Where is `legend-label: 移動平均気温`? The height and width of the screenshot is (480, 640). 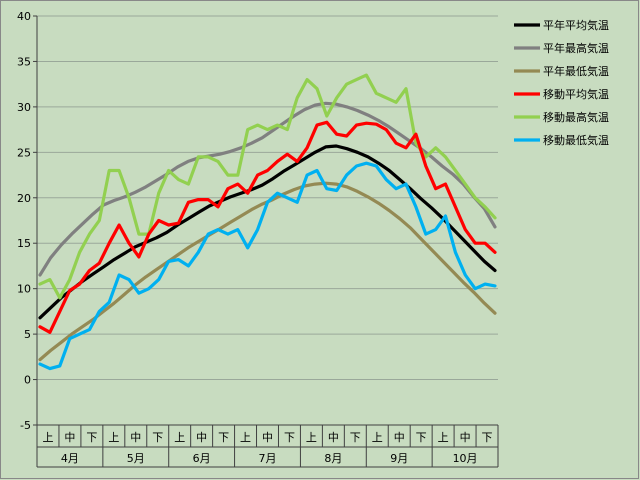
legend-label: 移動平均気温 is located at coordinates (576, 94).